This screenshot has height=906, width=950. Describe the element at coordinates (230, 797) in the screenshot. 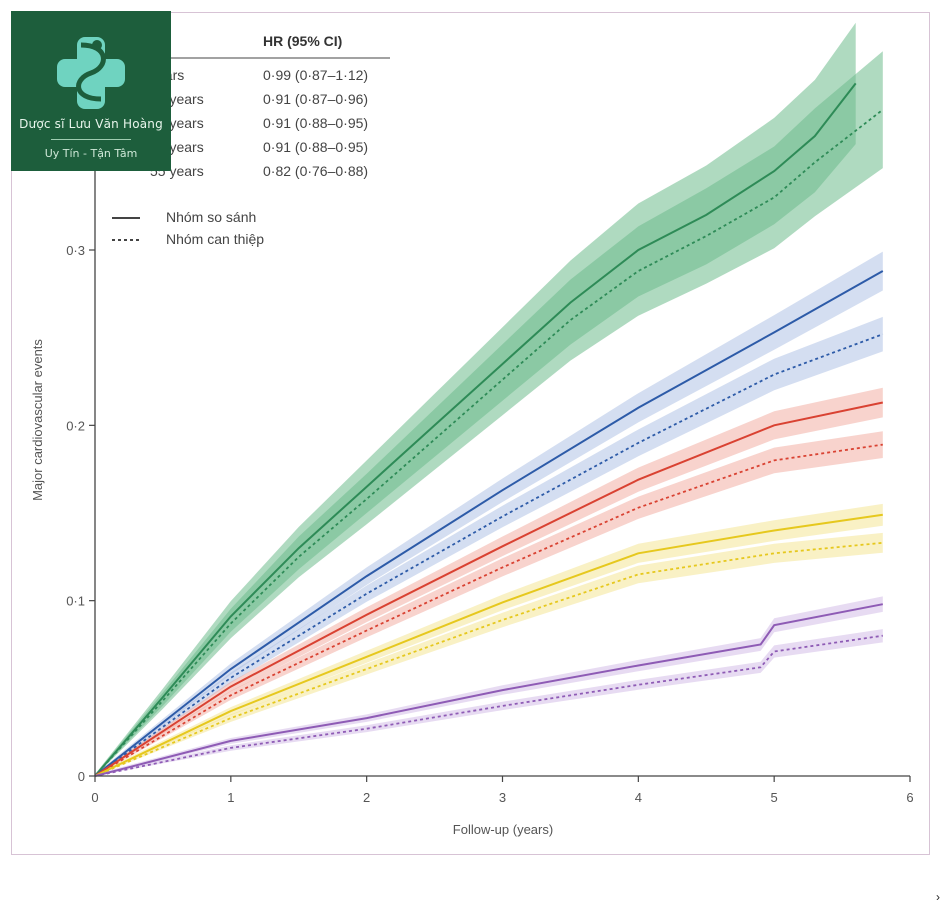

I see `x-tick-label-1: 1` at that location.